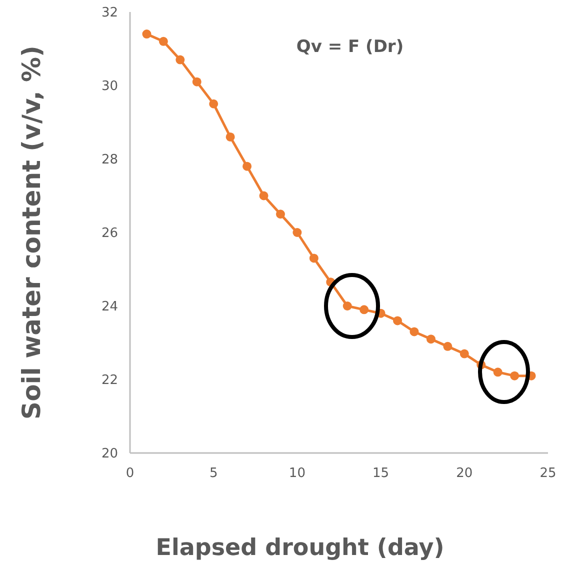  I want to click on y-tick-label: 30, so click(109, 86).